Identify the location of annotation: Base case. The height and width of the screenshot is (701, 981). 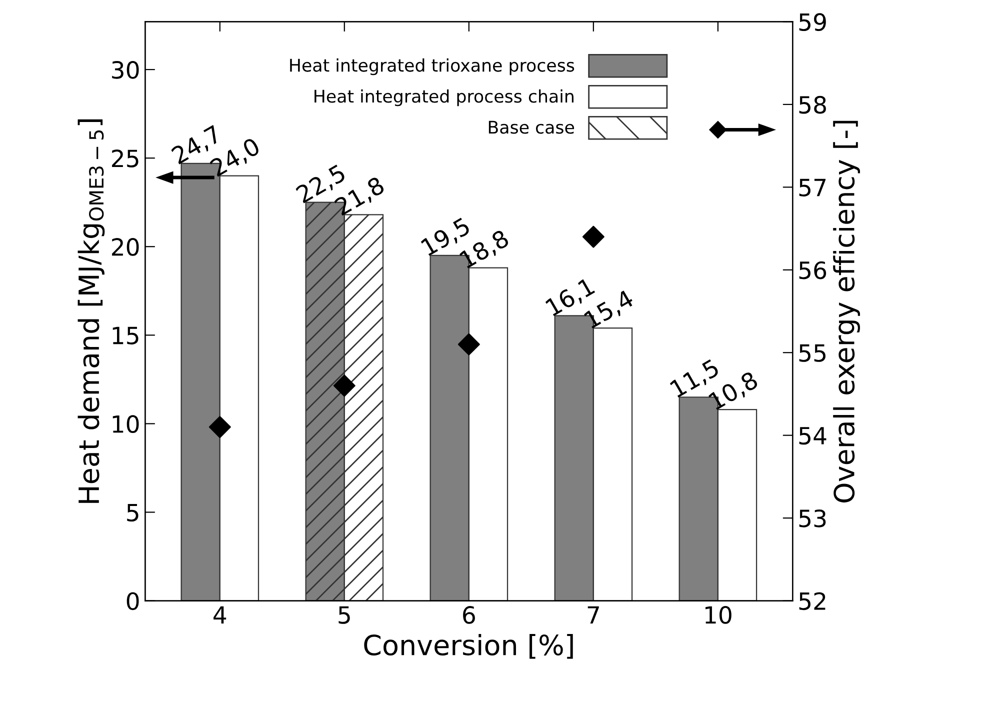
(531, 127).